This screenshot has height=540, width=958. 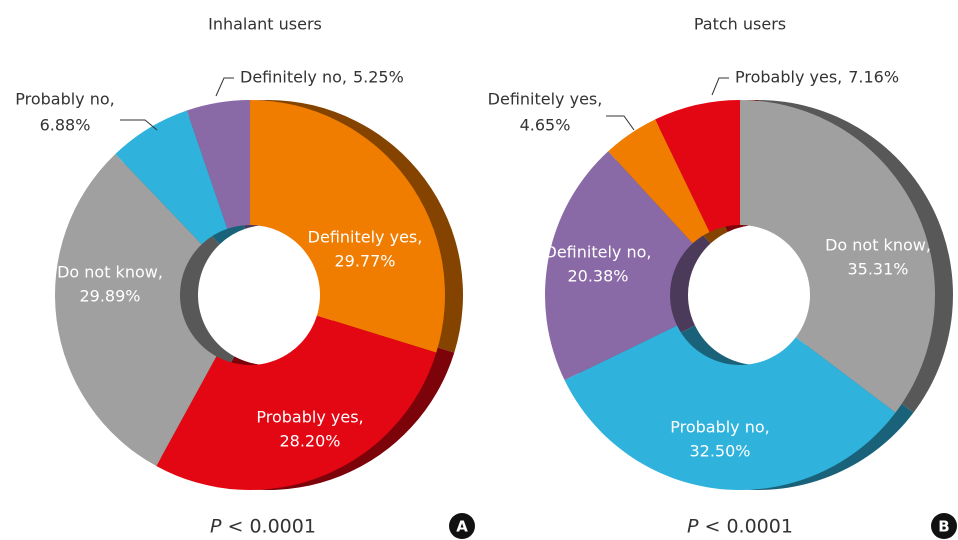 What do you see at coordinates (364, 261) in the screenshot?
I see `value-label: 29.77%` at bounding box center [364, 261].